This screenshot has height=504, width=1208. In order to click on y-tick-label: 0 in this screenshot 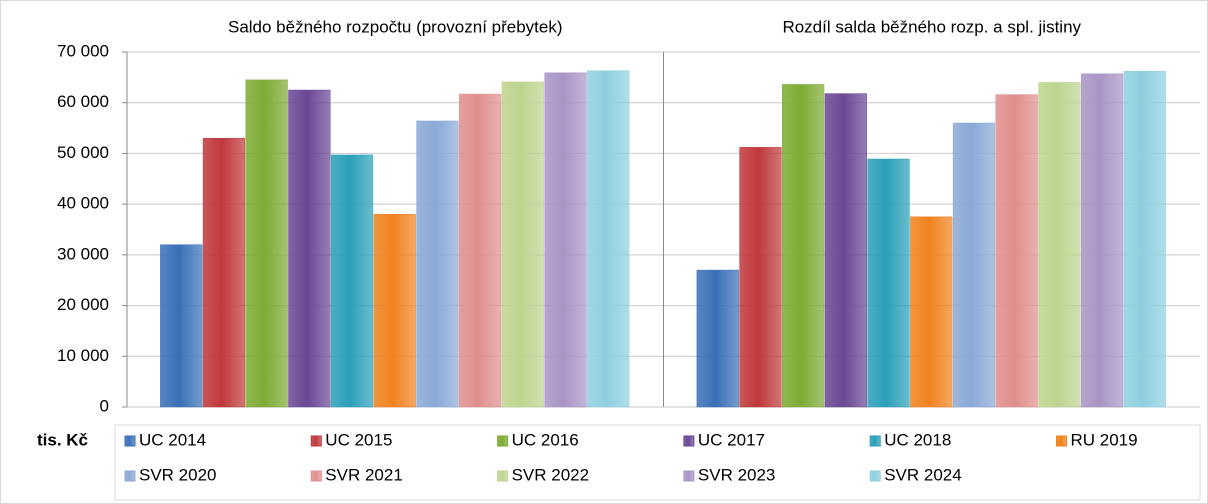, I will do `click(104, 405)`.